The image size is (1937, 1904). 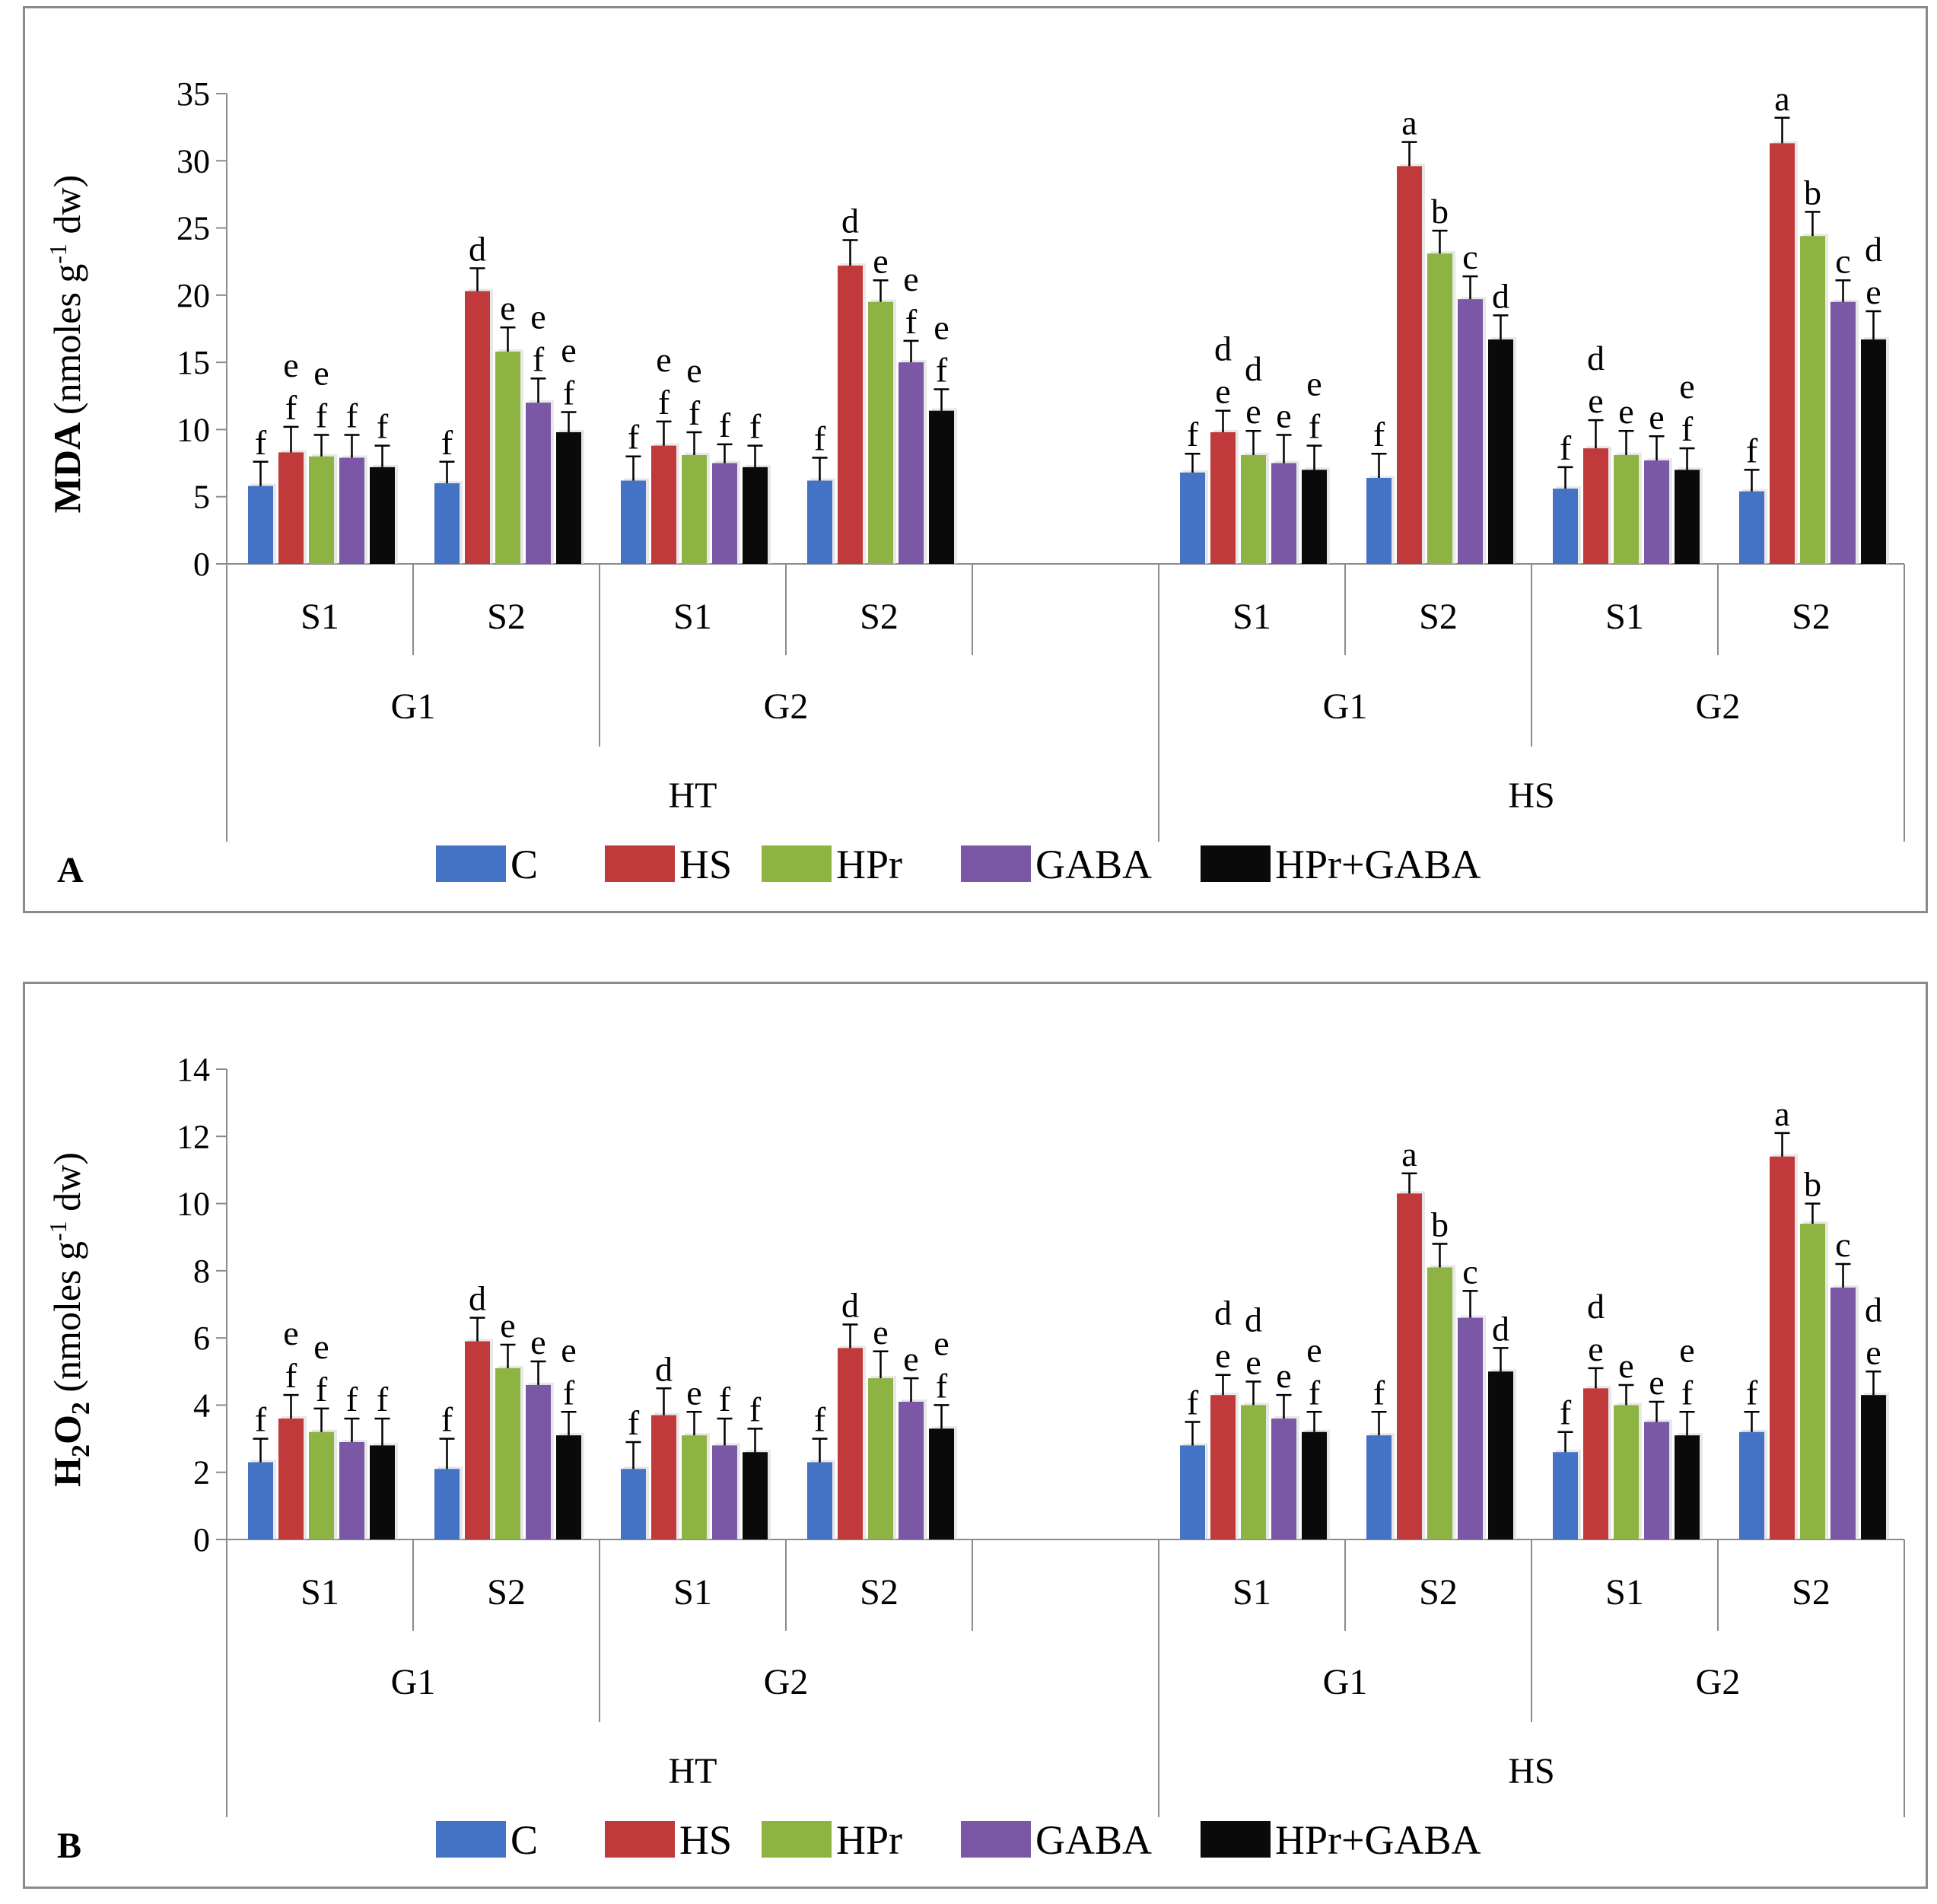 What do you see at coordinates (524, 864) in the screenshot?
I see `legend-label: C` at bounding box center [524, 864].